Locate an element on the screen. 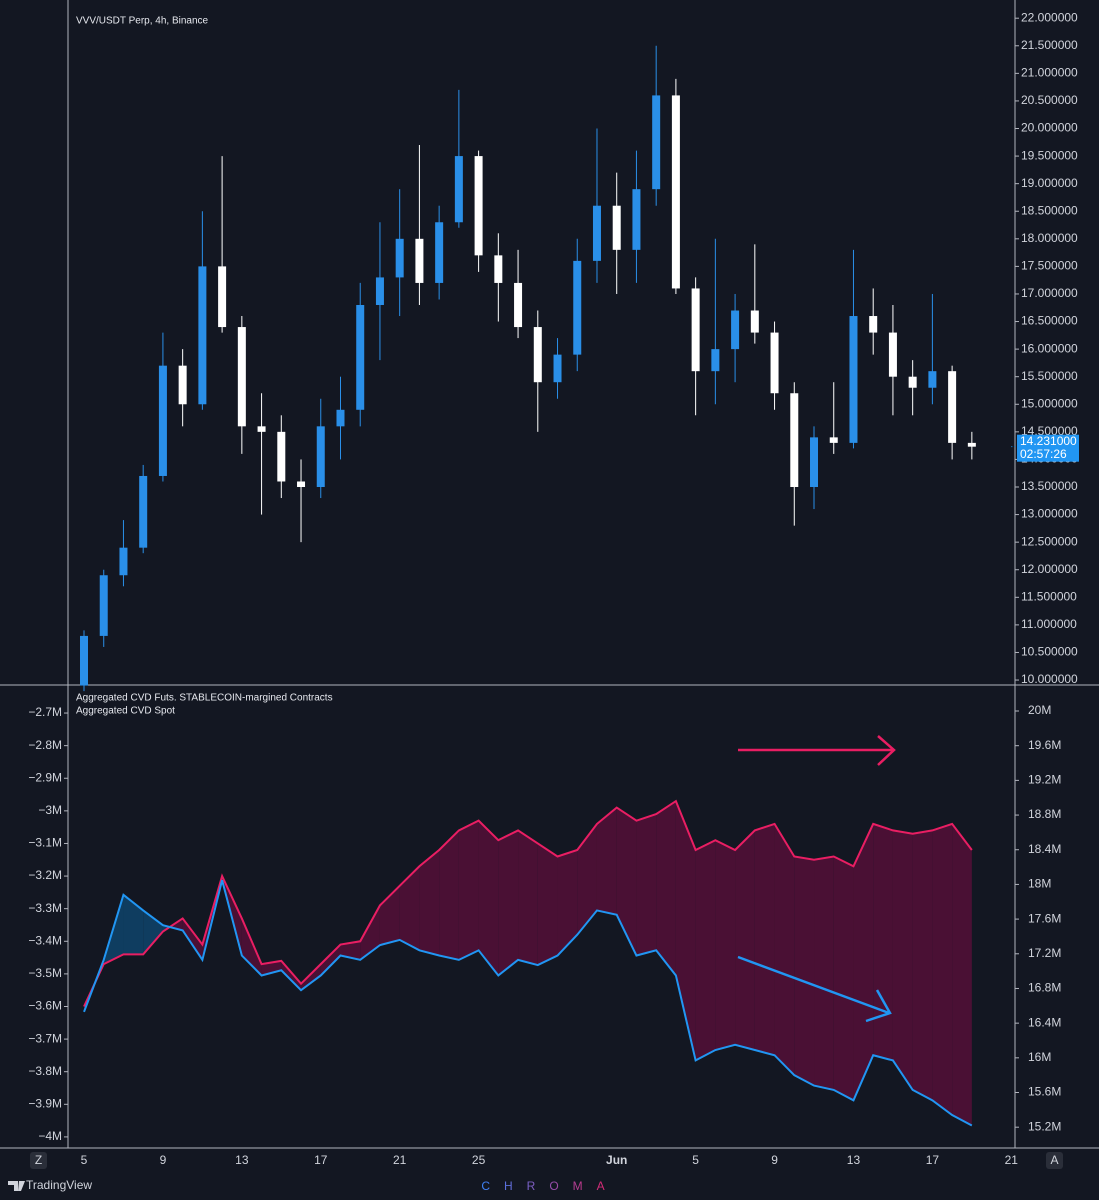  y2-tick-label: 16M is located at coordinates (1039, 1057).